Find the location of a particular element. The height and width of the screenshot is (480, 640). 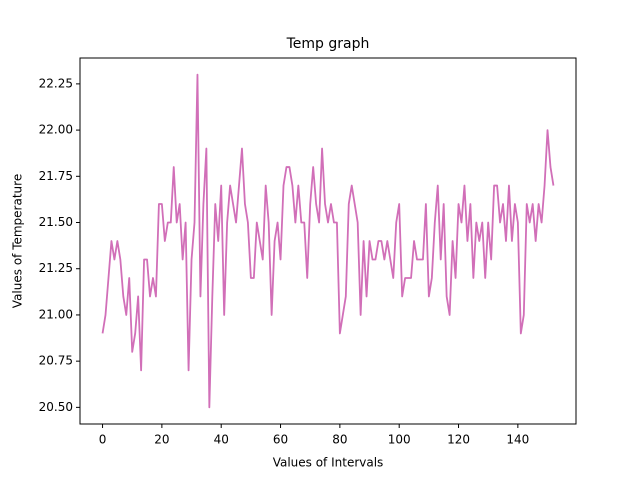

x-tick-label: 120 is located at coordinates (458, 440).